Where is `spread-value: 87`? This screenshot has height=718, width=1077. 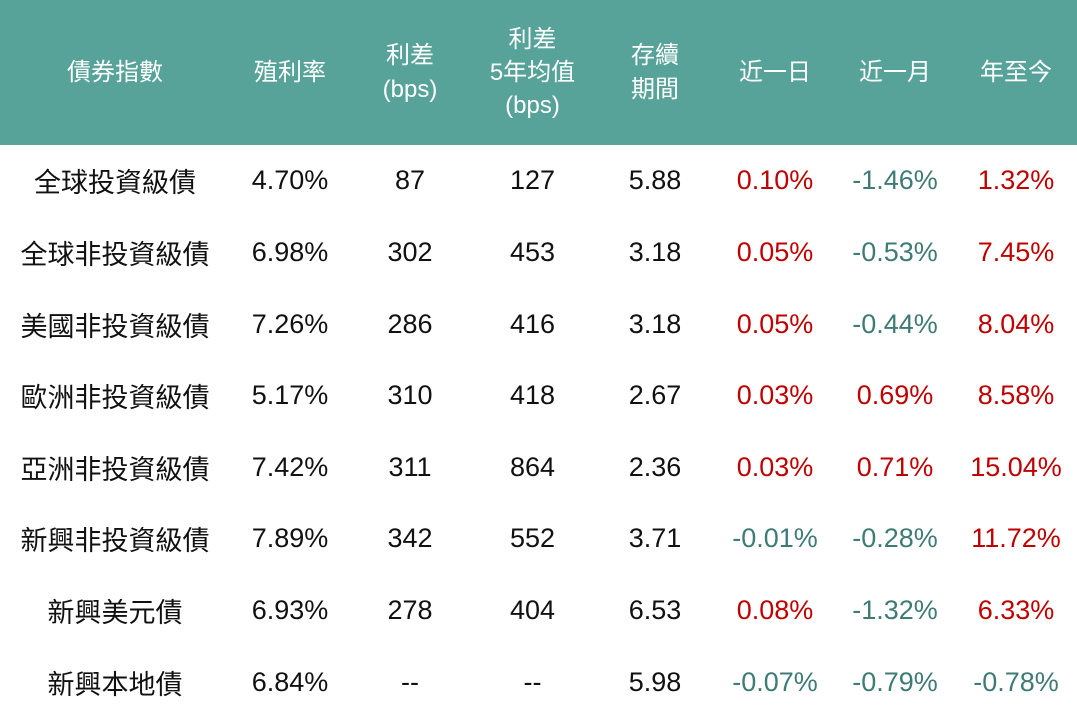 spread-value: 87 is located at coordinates (410, 180).